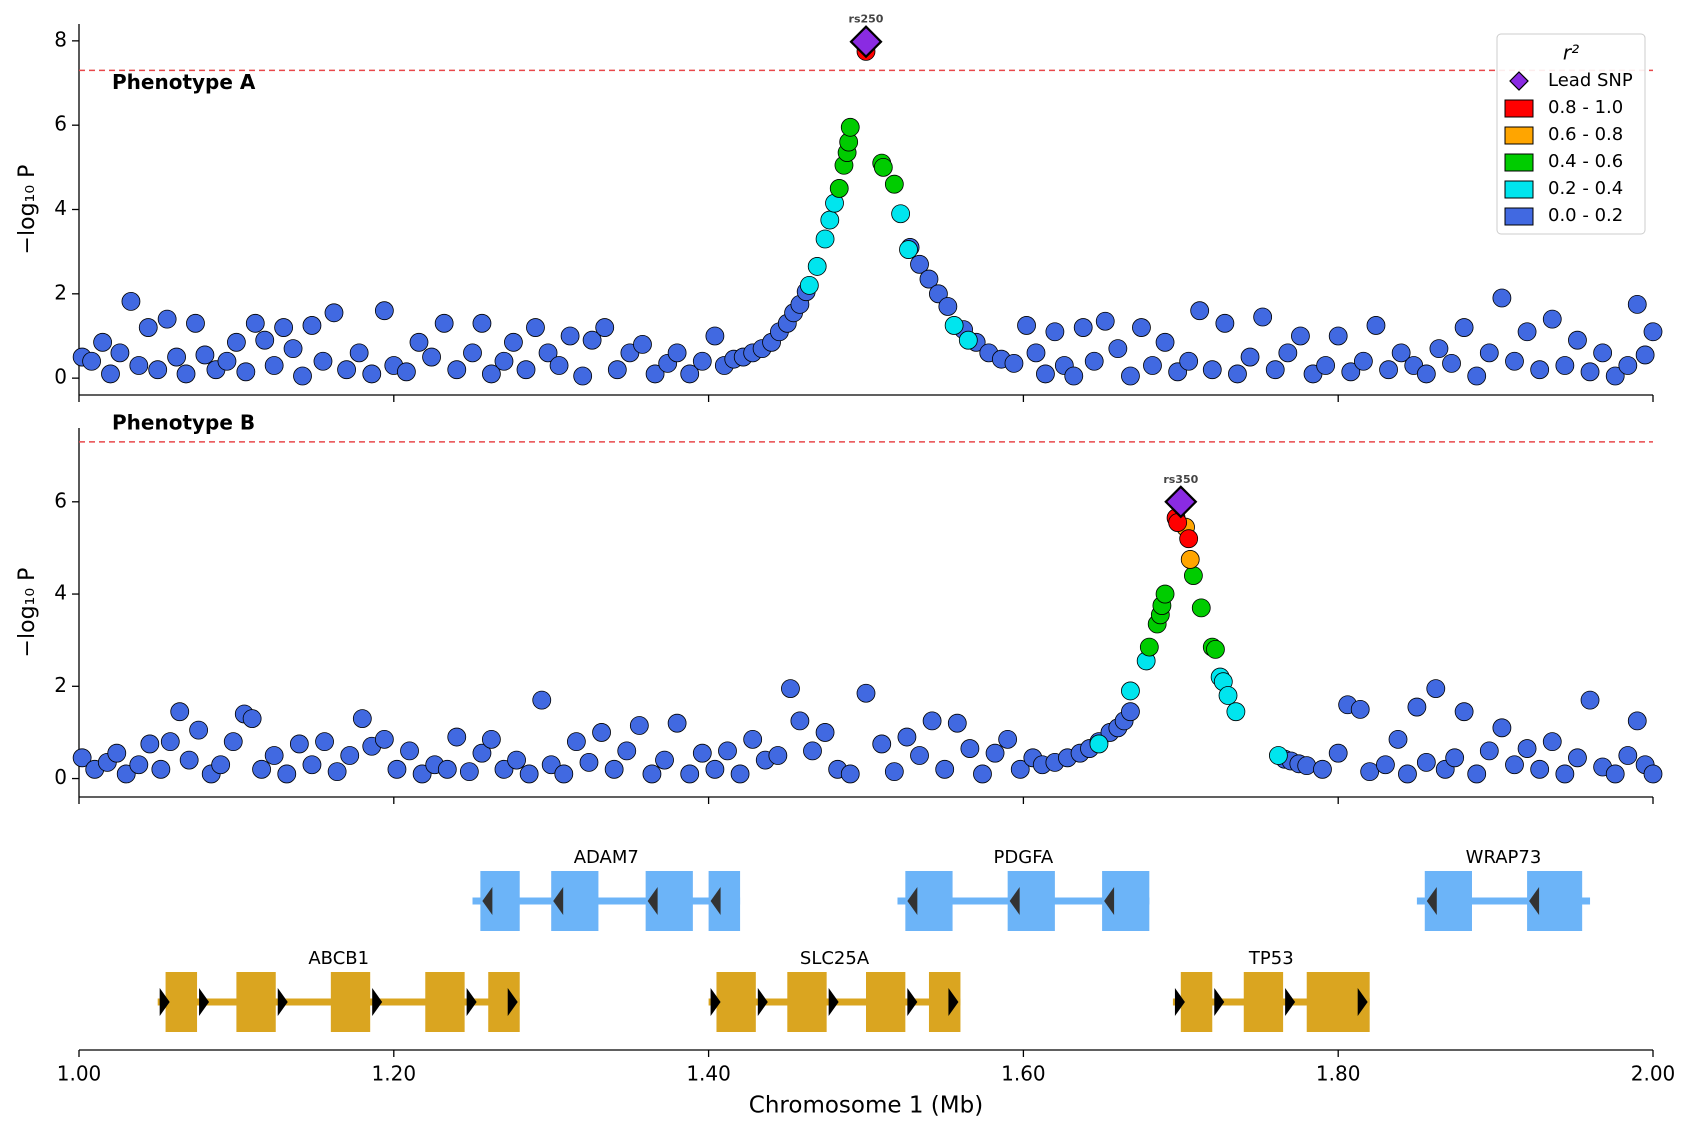 Image resolution: width=1683 pixels, height=1127 pixels. I want to click on y-axis-label: −log₁₀ P, so click(27, 613).